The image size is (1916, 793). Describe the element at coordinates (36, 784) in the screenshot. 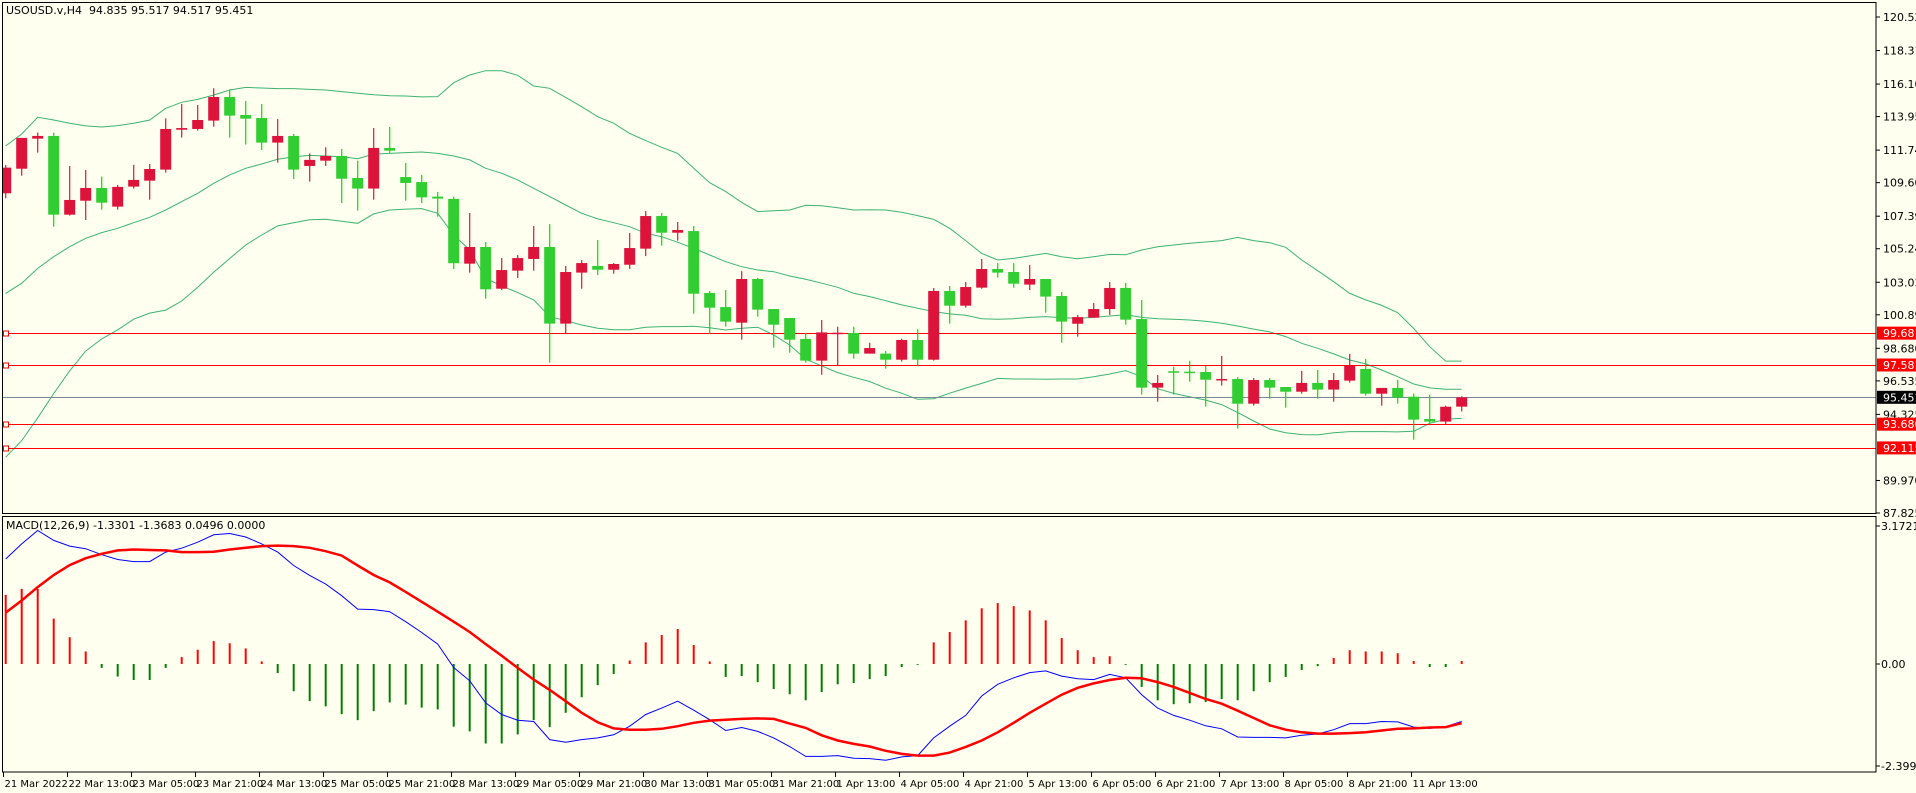

I see `time-axis-label: 21 Mar 2022` at that location.